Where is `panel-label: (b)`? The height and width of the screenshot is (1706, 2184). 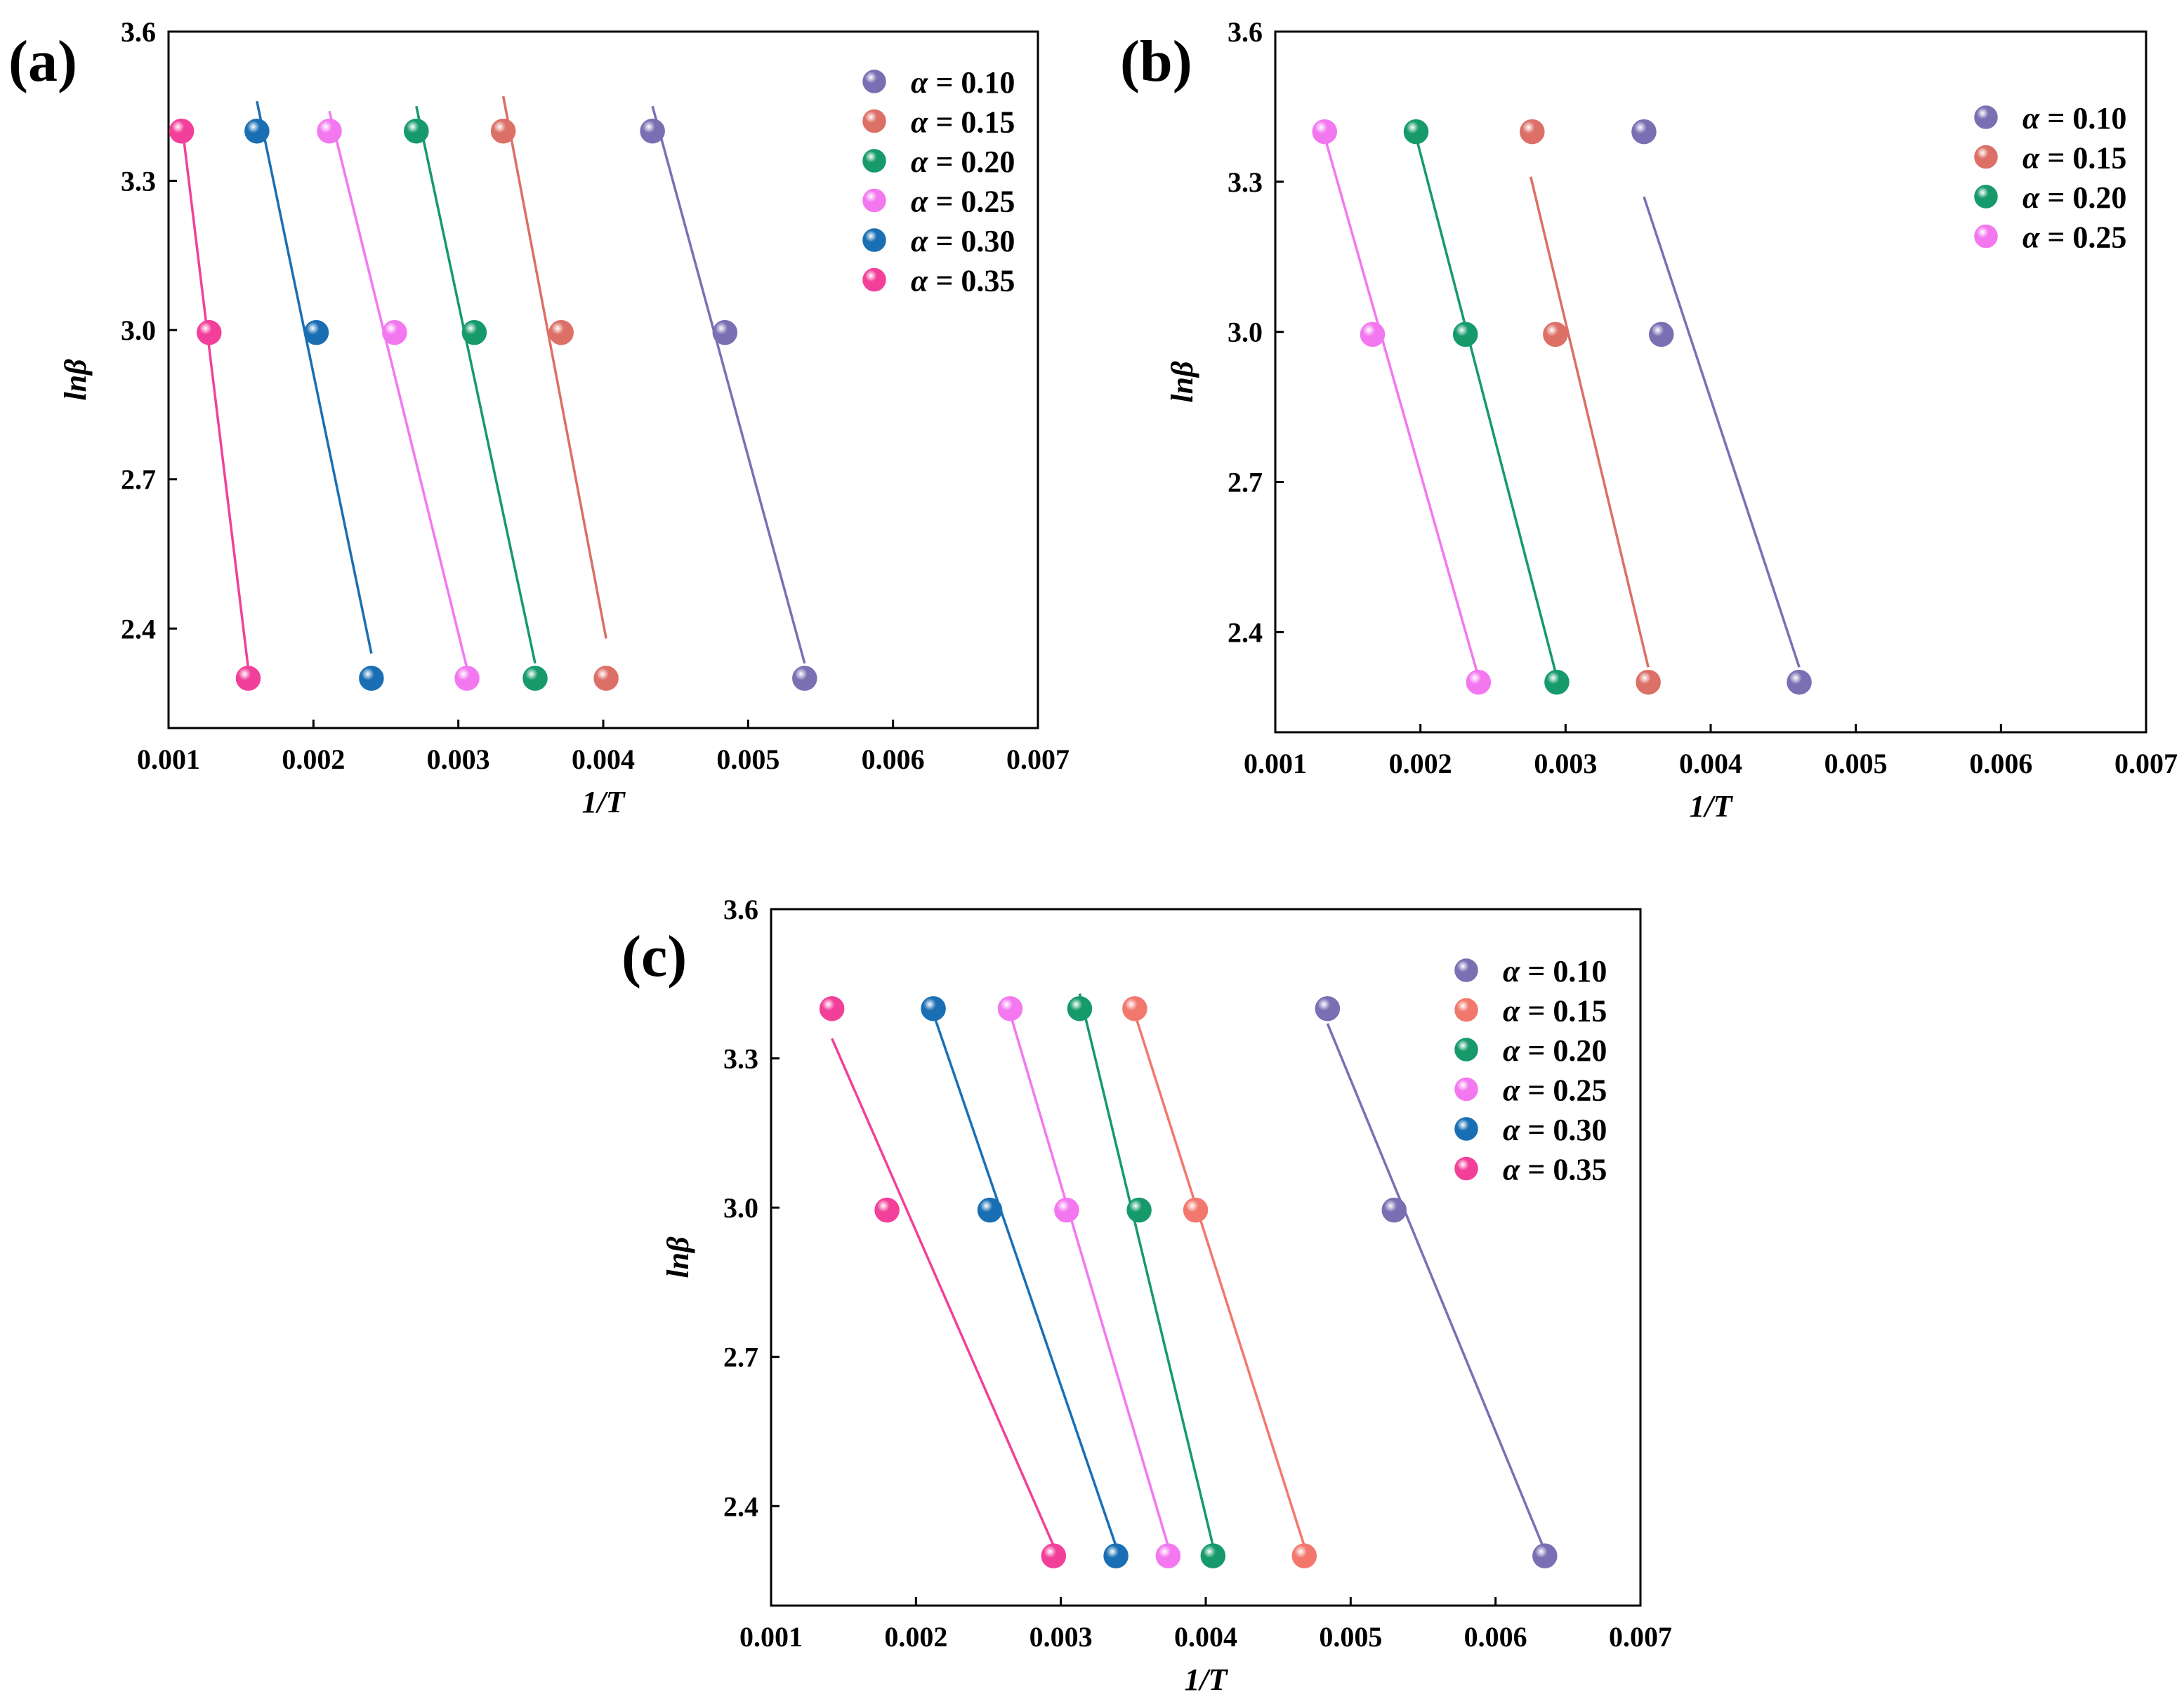
panel-label: (b) is located at coordinates (1156, 61).